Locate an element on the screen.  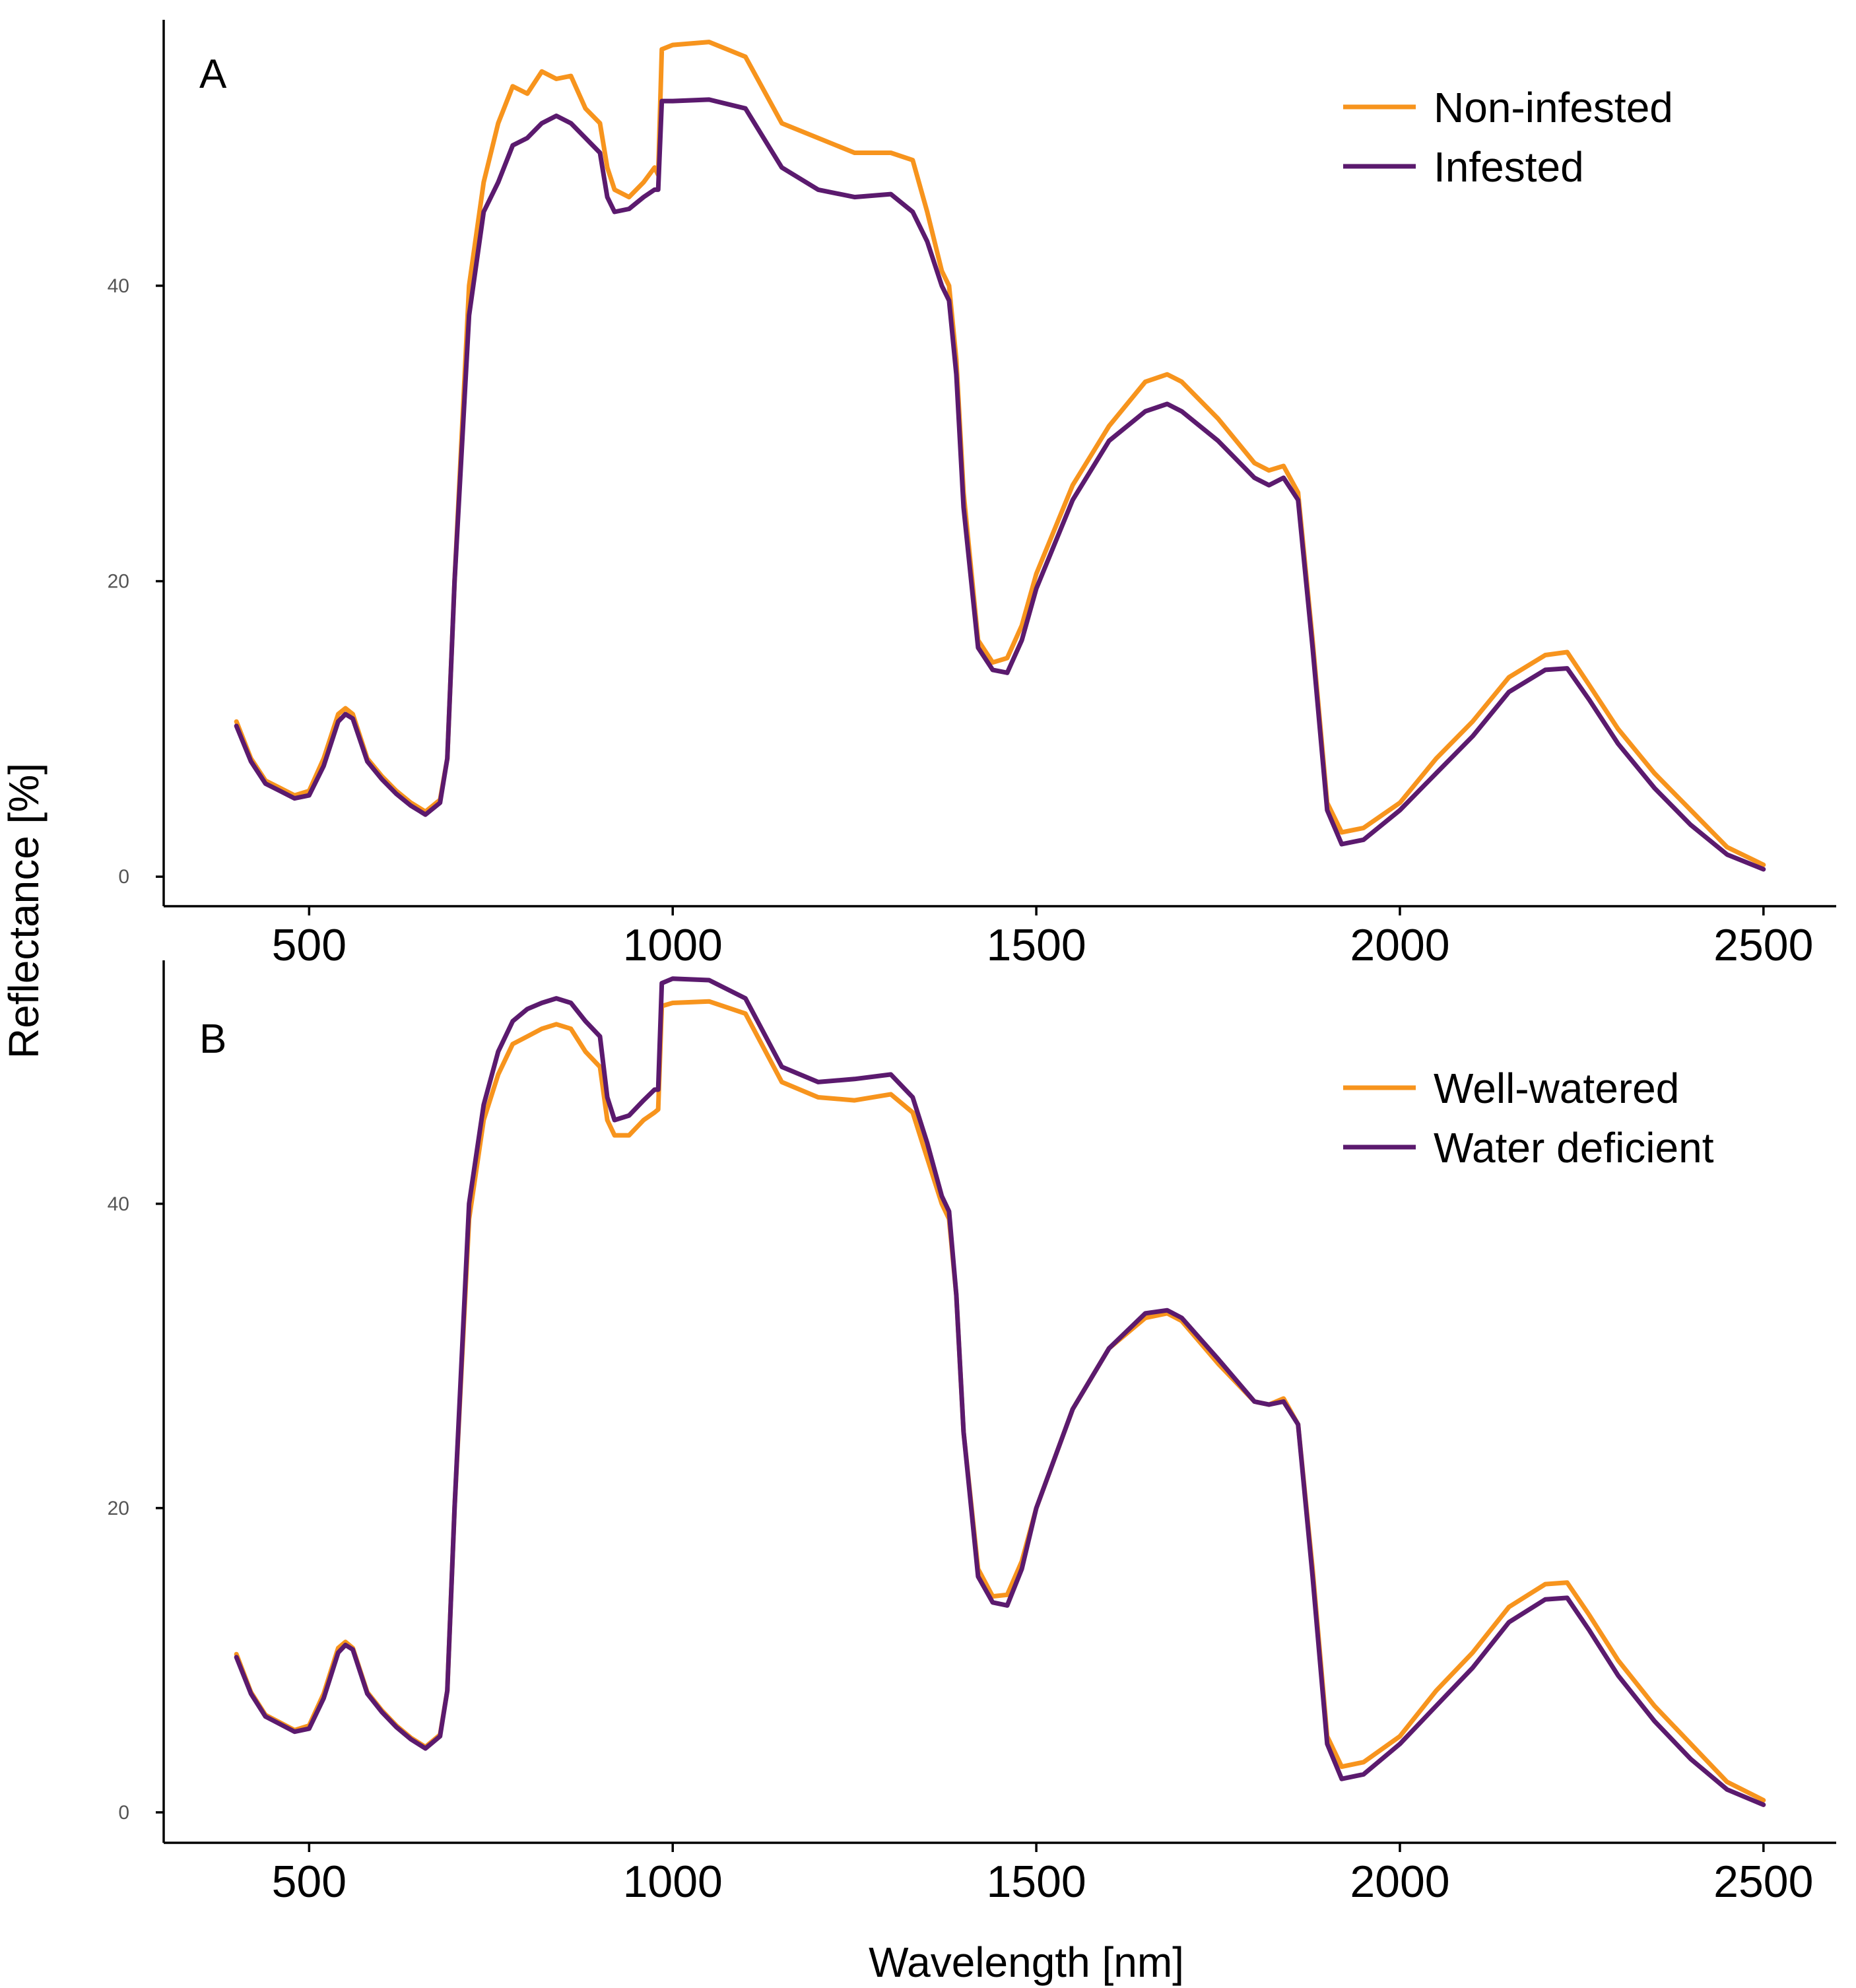
legend-label-non-infested: Non-infested is located at coordinates (1554, 107).